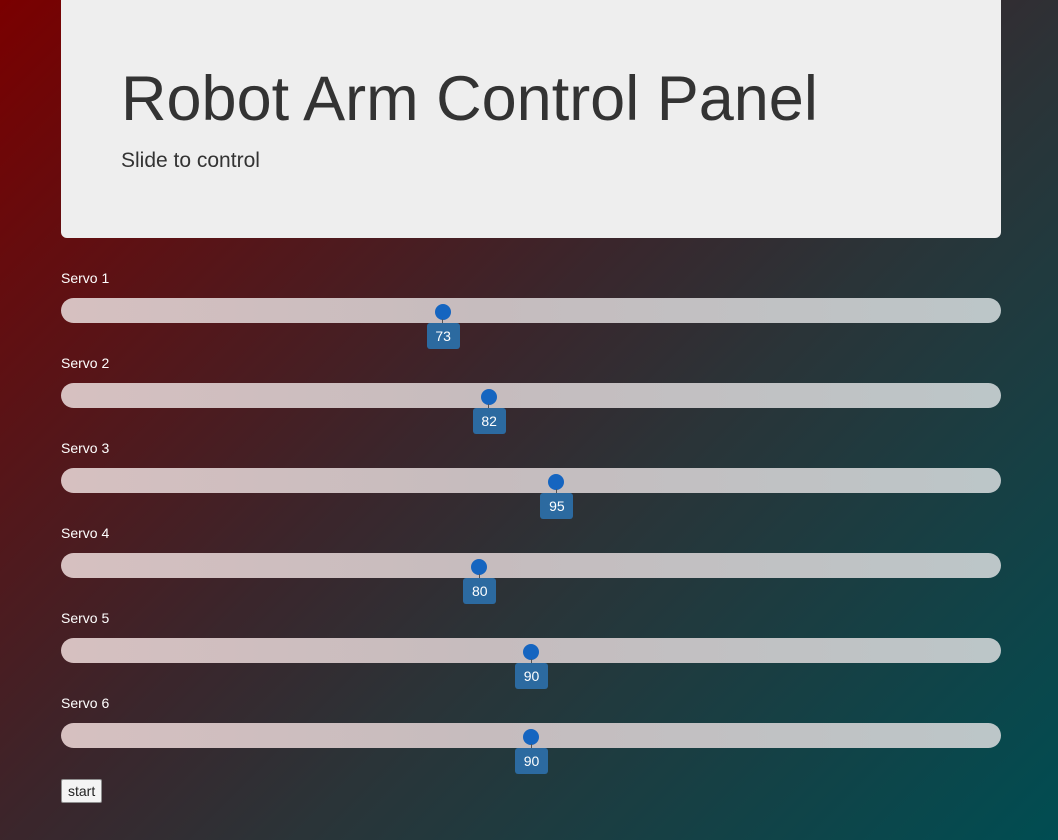  What do you see at coordinates (489, 421) in the screenshot?
I see `servo-2-value-tooltip: 82` at bounding box center [489, 421].